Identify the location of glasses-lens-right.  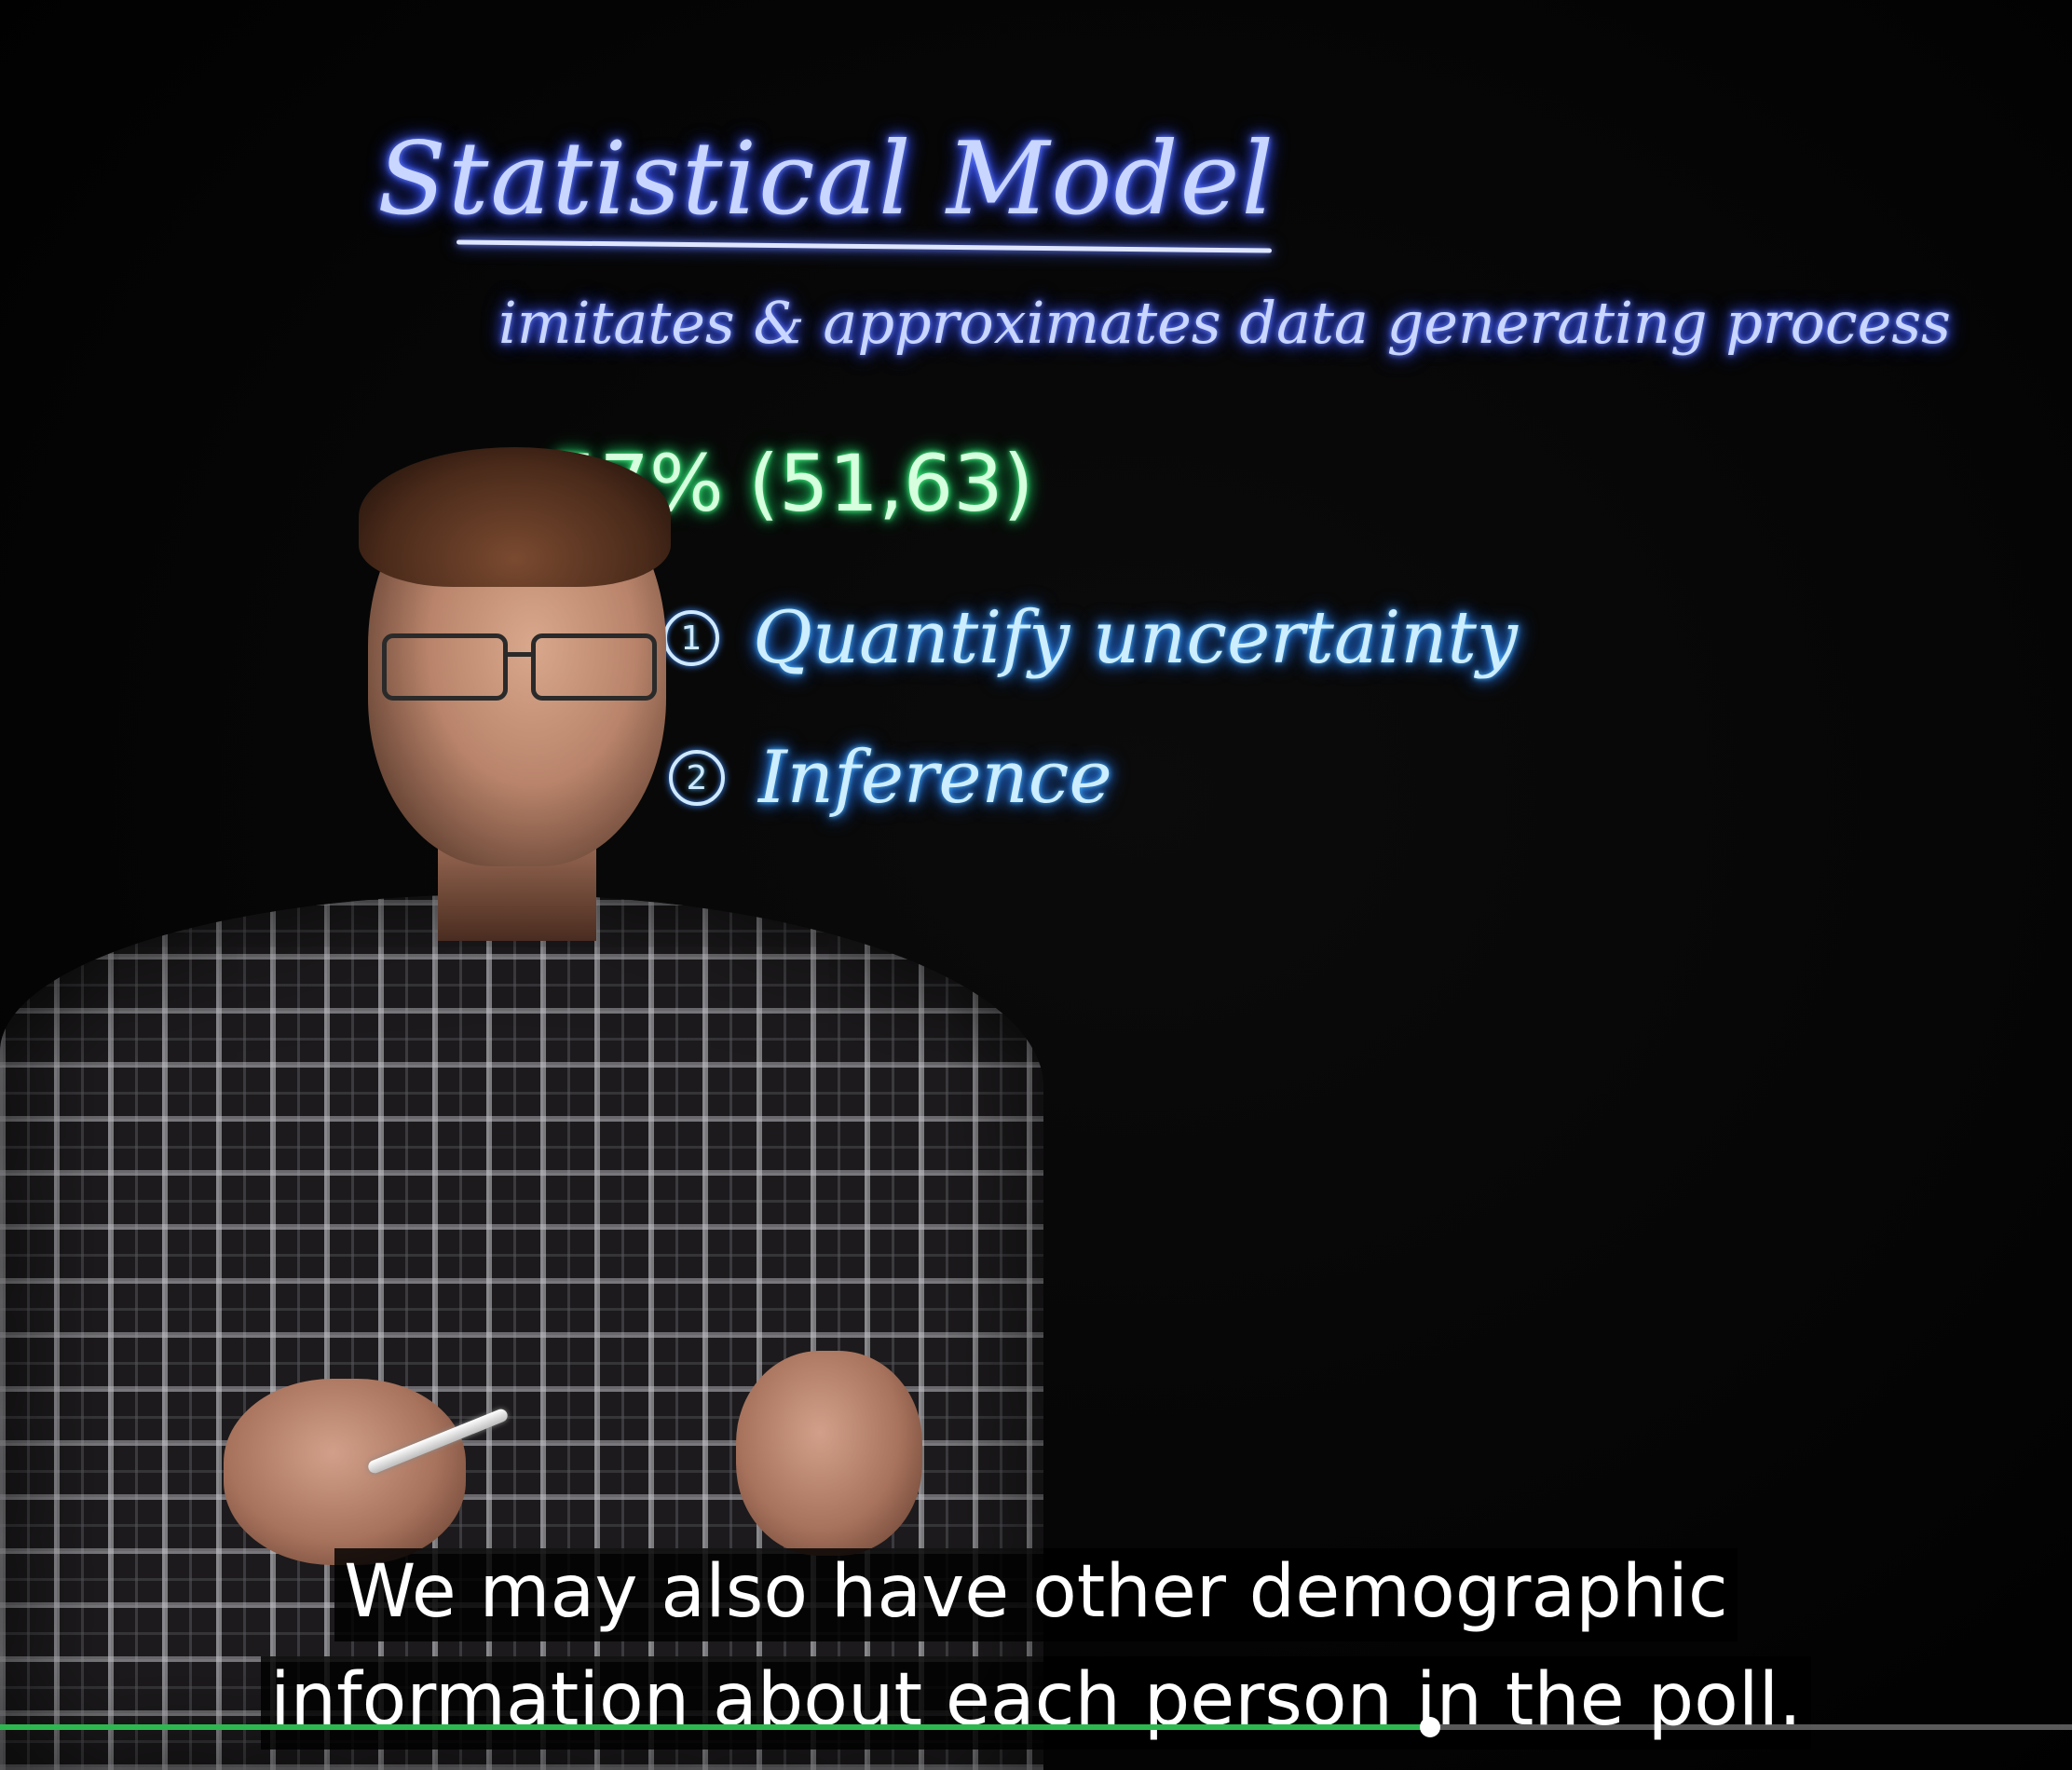
(594, 667).